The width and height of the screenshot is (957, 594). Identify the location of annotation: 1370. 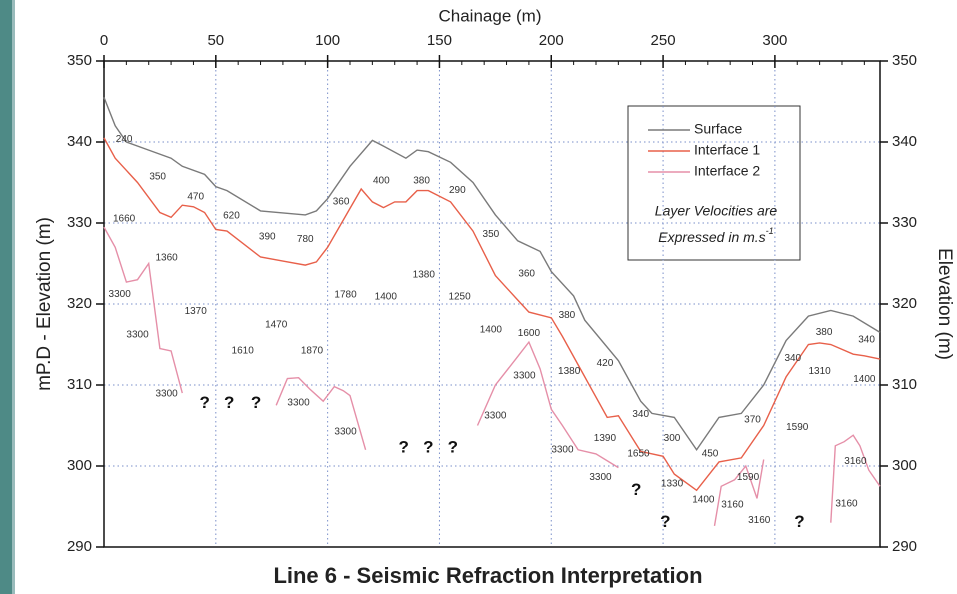
(196, 311).